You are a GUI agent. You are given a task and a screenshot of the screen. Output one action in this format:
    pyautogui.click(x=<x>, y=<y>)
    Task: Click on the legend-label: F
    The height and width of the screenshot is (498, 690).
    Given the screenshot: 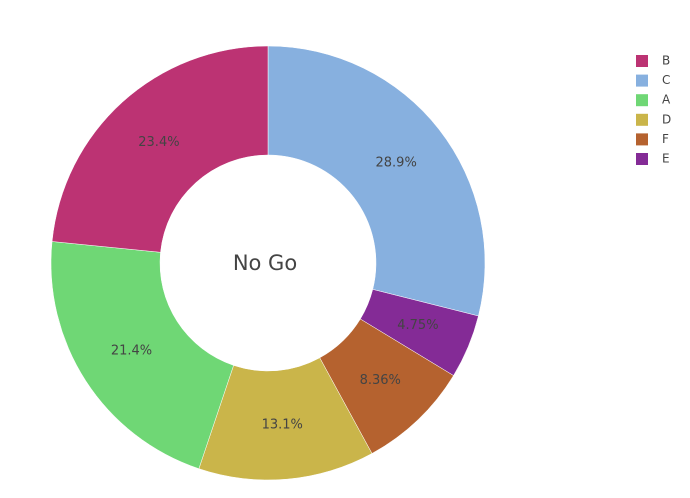 What is the action you would take?
    pyautogui.click(x=665, y=139)
    